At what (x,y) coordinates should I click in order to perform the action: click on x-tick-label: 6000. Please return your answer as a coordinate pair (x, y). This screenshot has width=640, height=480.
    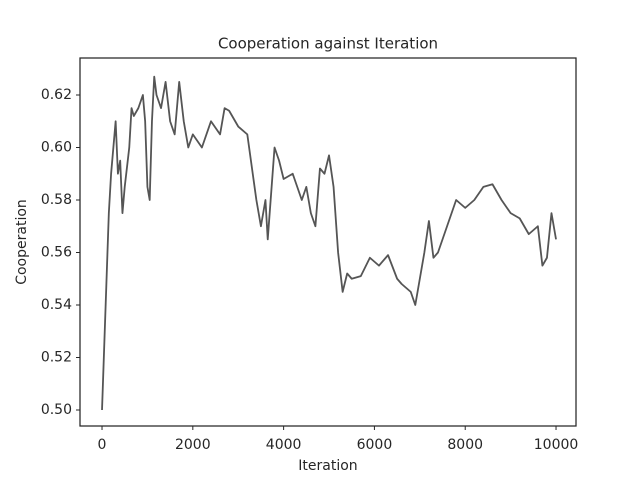
    Looking at the image, I should click on (375, 445).